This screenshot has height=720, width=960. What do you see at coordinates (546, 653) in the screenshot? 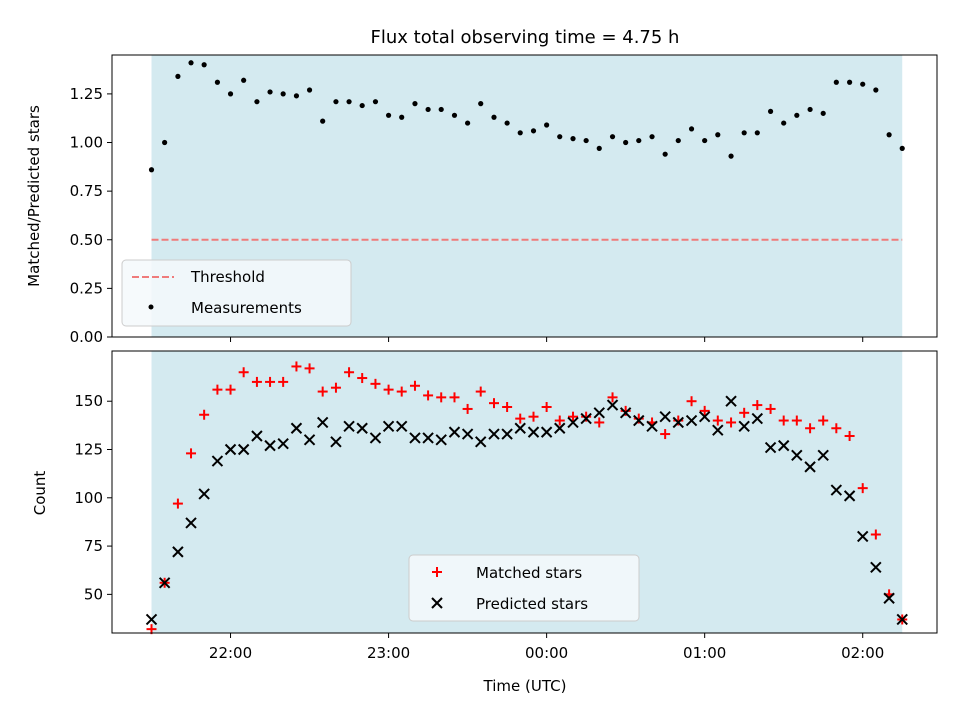
I see `x-tick-label: 00:00` at bounding box center [546, 653].